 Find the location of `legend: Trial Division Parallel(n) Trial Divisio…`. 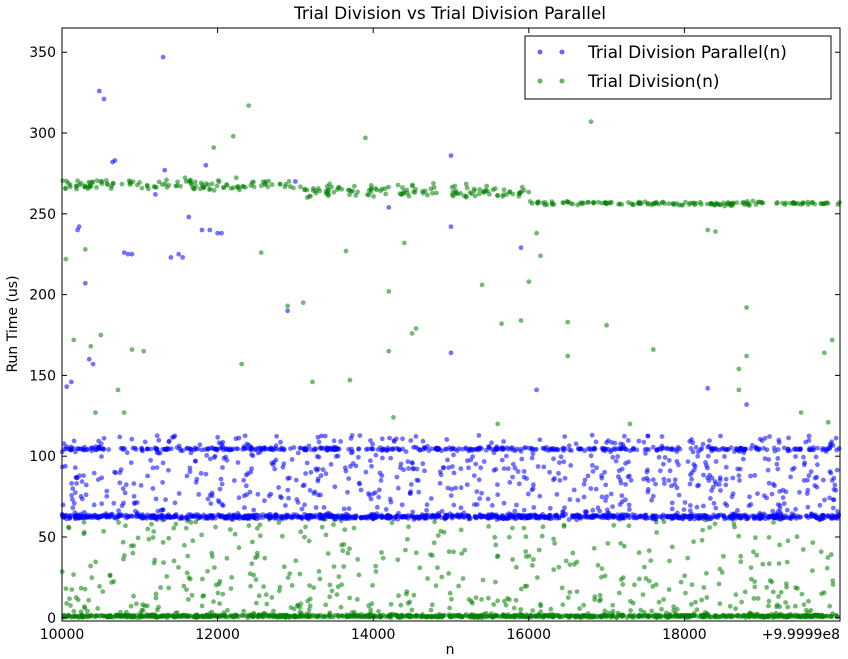

legend: Trial Division Parallel(n) Trial Divisio… is located at coordinates (678, 67).